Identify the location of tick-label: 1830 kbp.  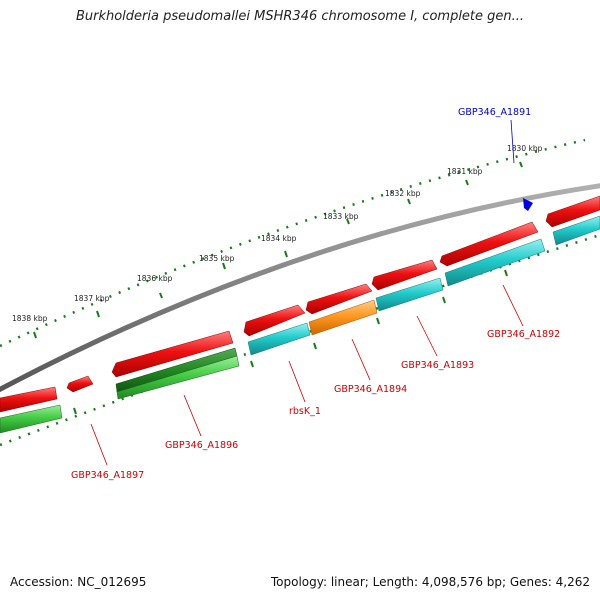
(525, 148).